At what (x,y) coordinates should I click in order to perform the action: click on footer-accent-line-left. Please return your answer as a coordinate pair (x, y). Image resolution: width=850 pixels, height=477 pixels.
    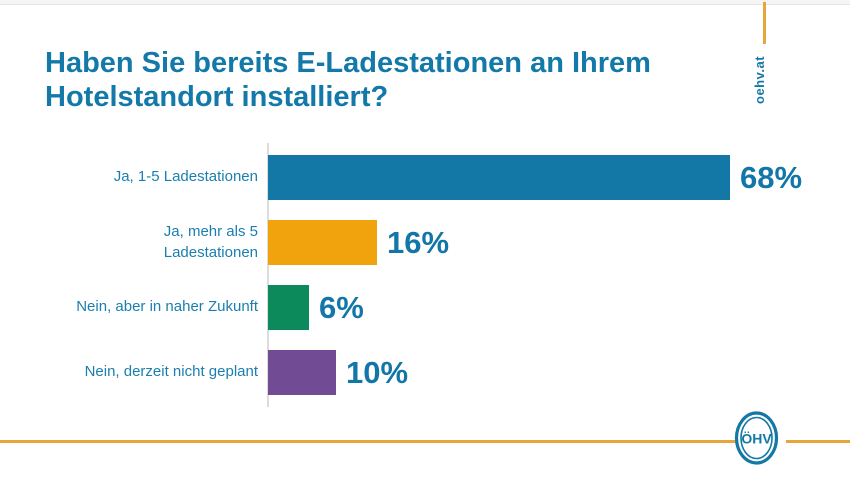
    Looking at the image, I should click on (368, 441).